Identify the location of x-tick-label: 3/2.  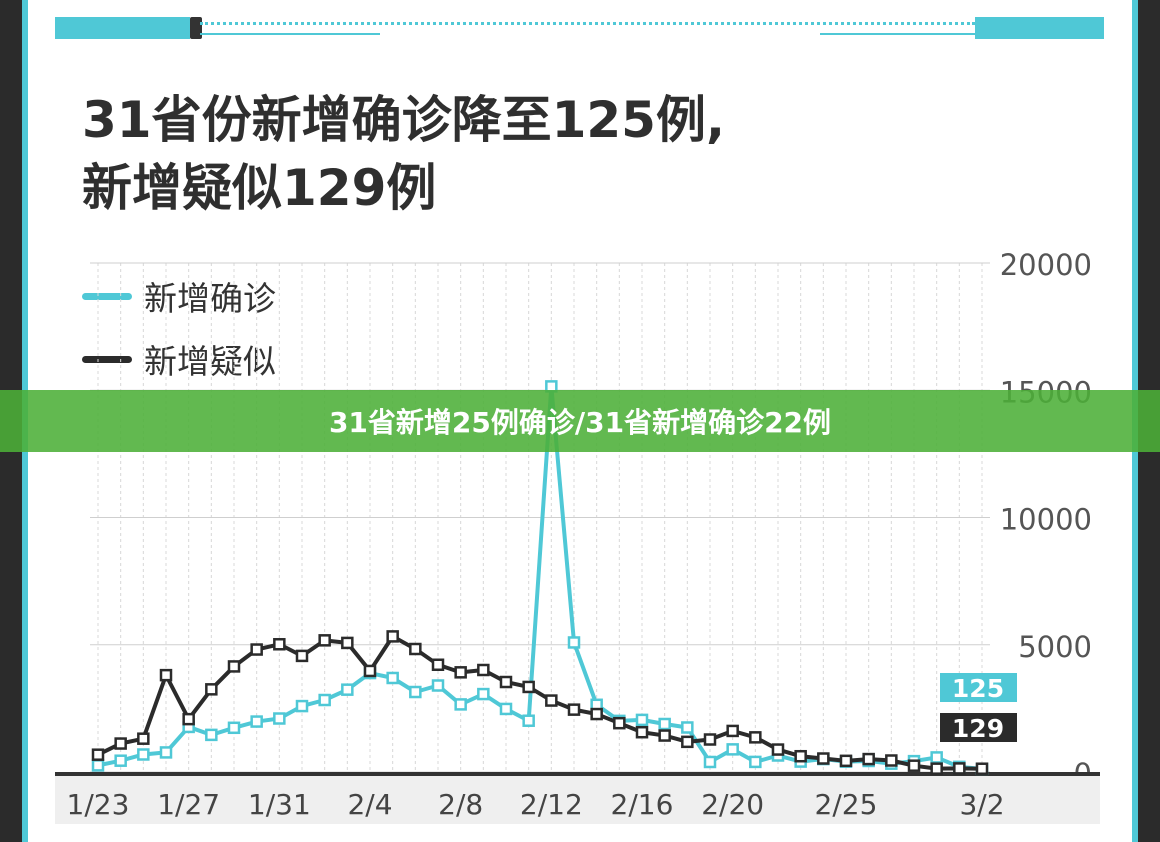
(981, 804).